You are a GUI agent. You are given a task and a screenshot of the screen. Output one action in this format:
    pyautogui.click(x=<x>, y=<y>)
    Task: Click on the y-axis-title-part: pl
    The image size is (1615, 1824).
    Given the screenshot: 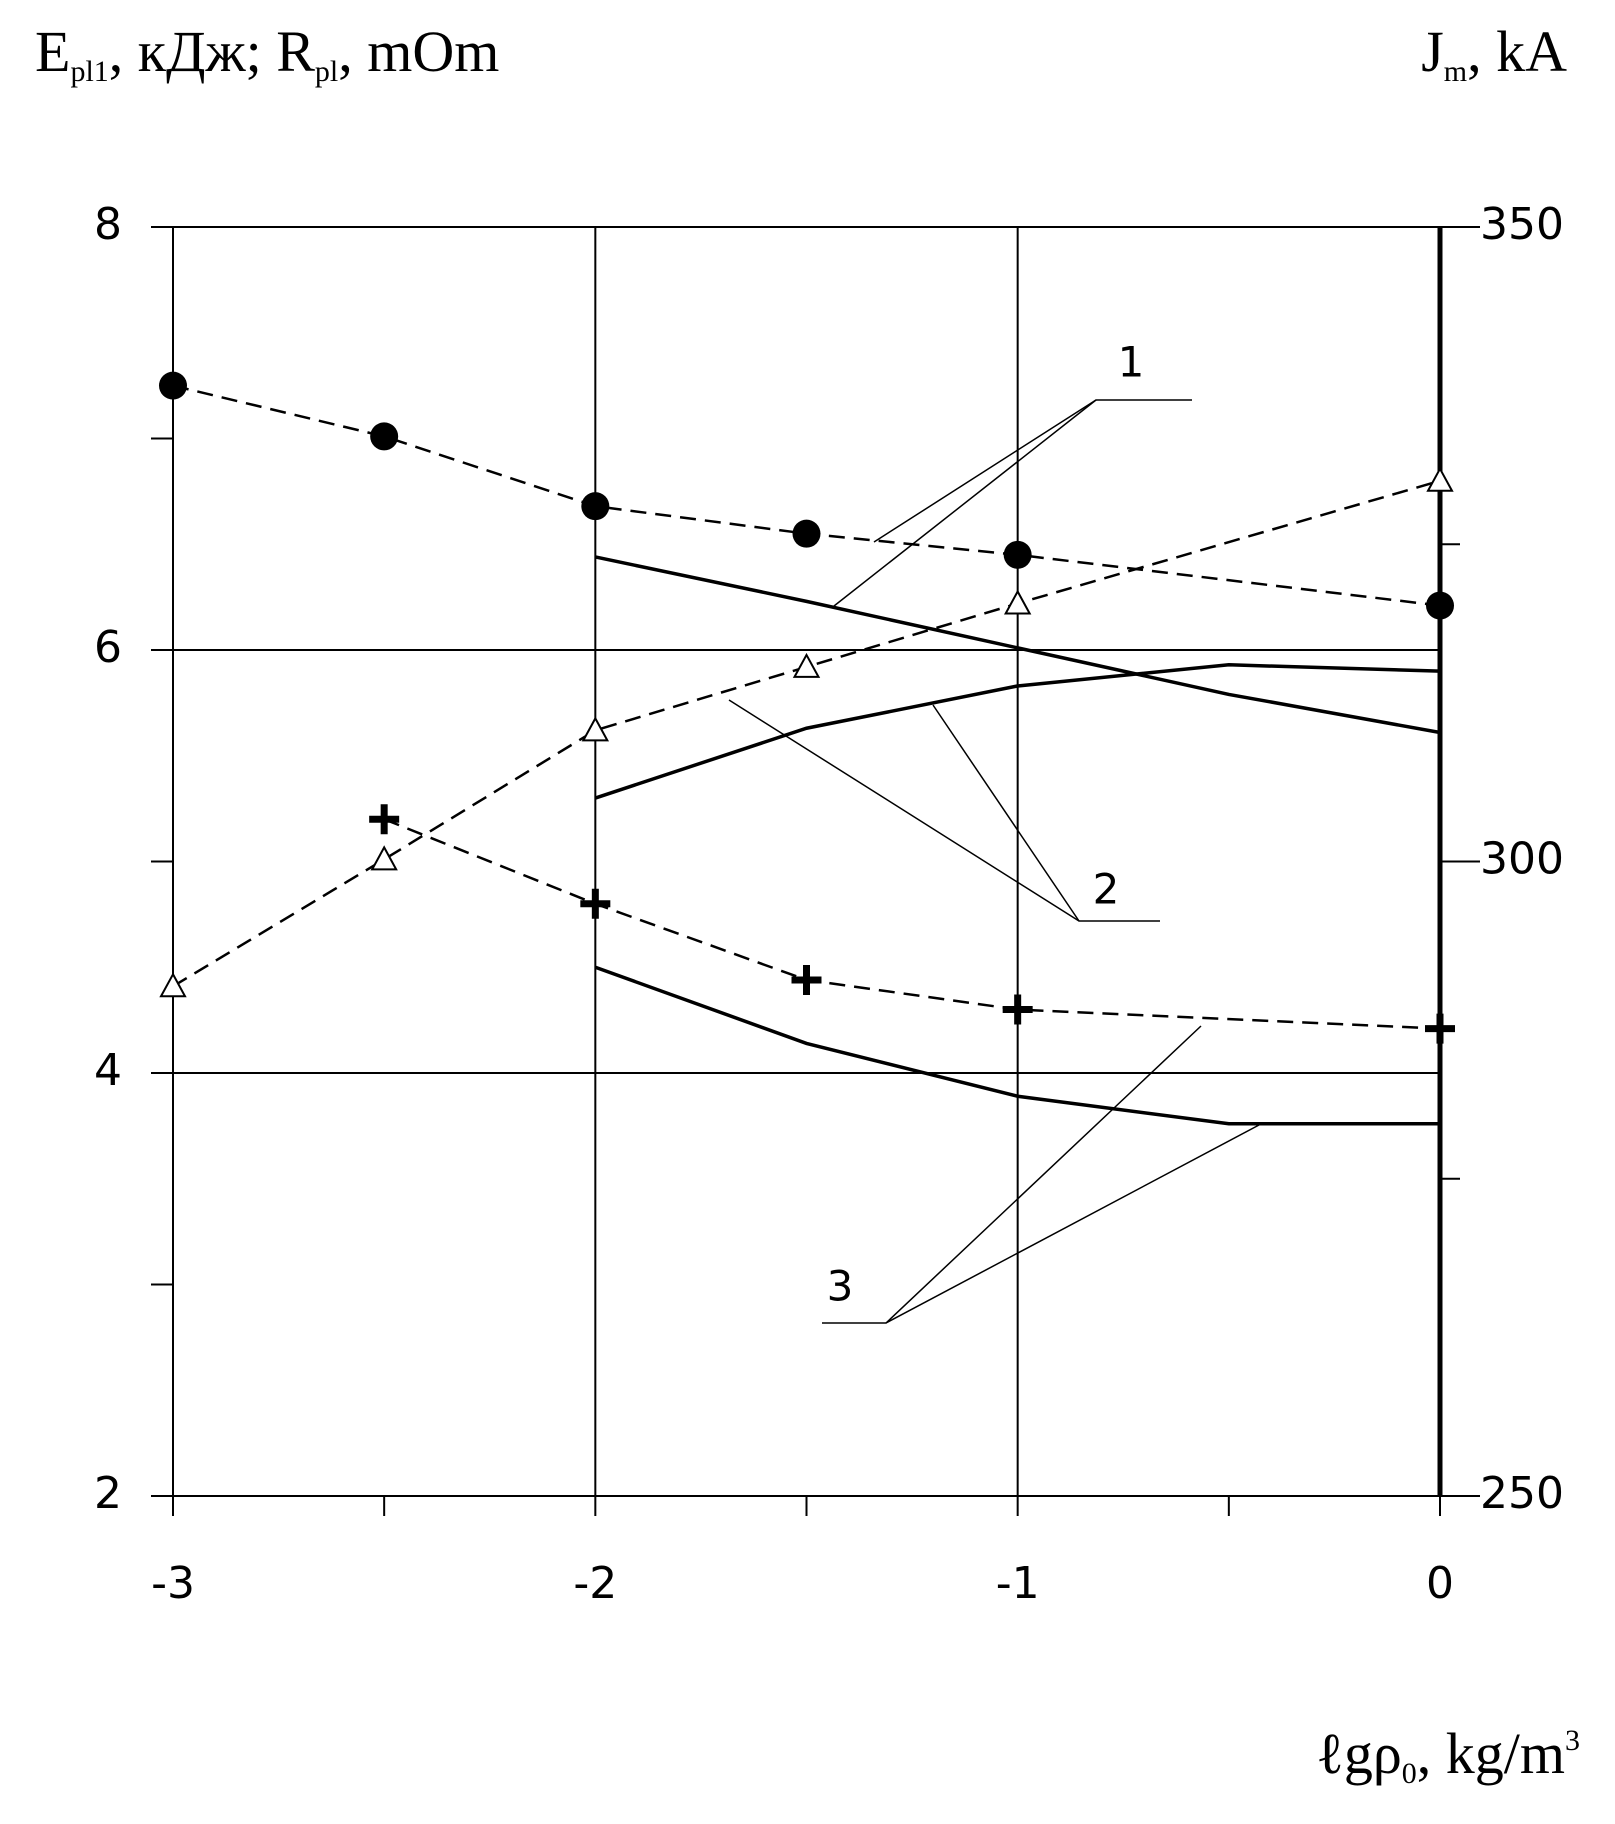 What is the action you would take?
    pyautogui.click(x=326, y=71)
    